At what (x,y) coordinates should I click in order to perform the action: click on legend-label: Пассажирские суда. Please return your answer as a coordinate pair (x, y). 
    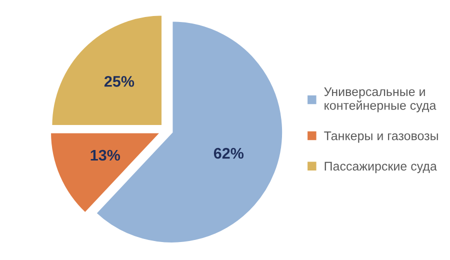
    Looking at the image, I should click on (380, 168).